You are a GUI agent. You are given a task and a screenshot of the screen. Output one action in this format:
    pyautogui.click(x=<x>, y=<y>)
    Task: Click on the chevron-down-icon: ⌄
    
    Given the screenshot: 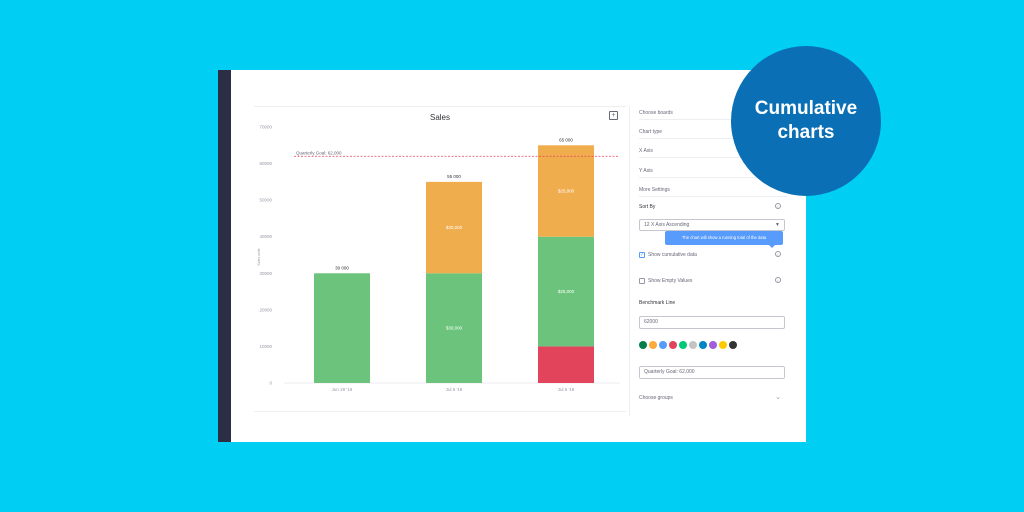 What is the action you would take?
    pyautogui.click(x=778, y=397)
    